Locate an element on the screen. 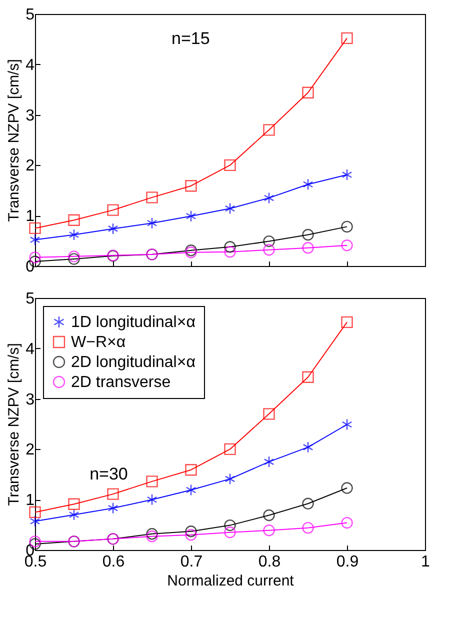 The height and width of the screenshot is (628, 459). x-tick-label: 0.8 is located at coordinates (269, 562).